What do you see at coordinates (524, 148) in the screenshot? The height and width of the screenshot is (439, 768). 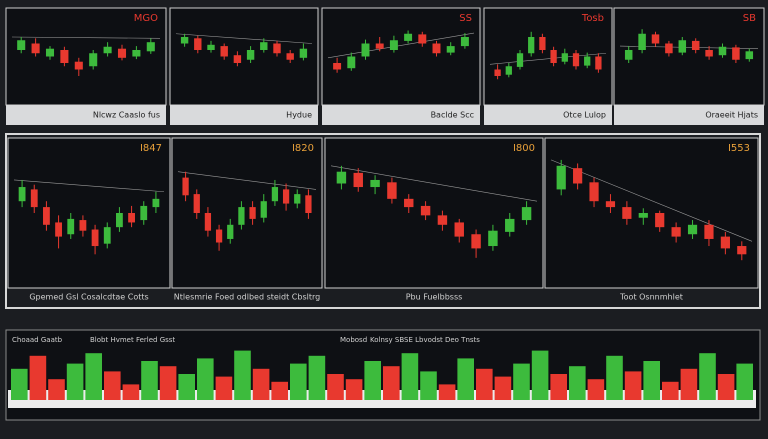 I see `panel-title: I800` at bounding box center [524, 148].